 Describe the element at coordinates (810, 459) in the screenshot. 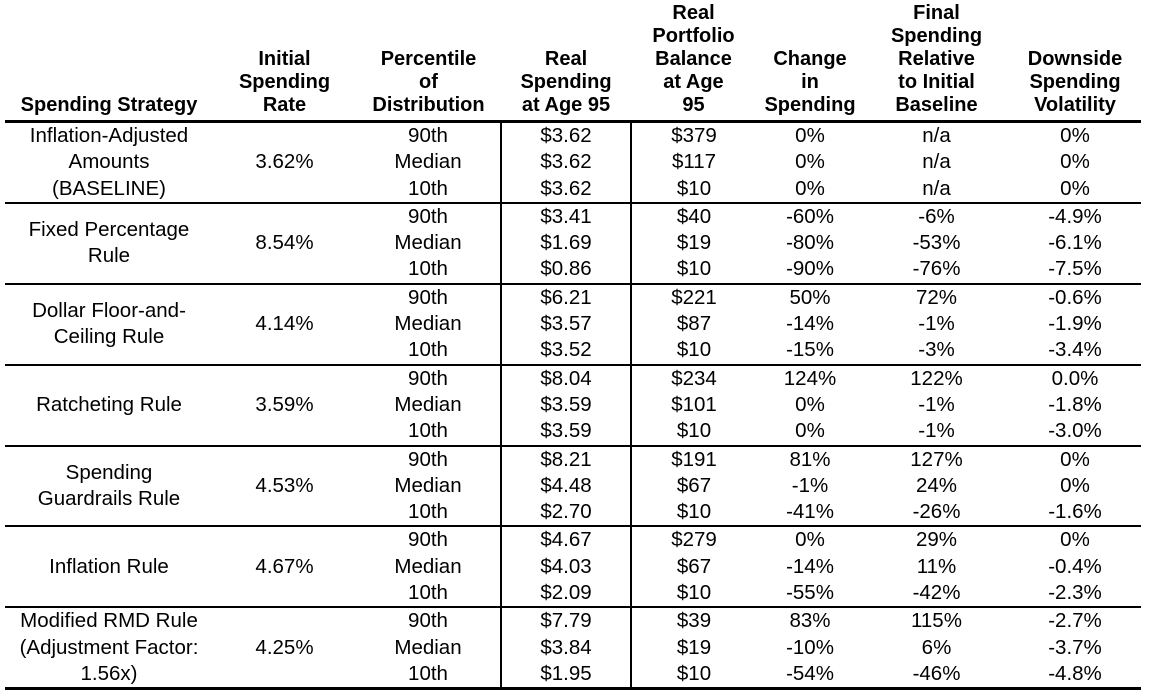

I see `change-in-spending-cell: 81%` at that location.